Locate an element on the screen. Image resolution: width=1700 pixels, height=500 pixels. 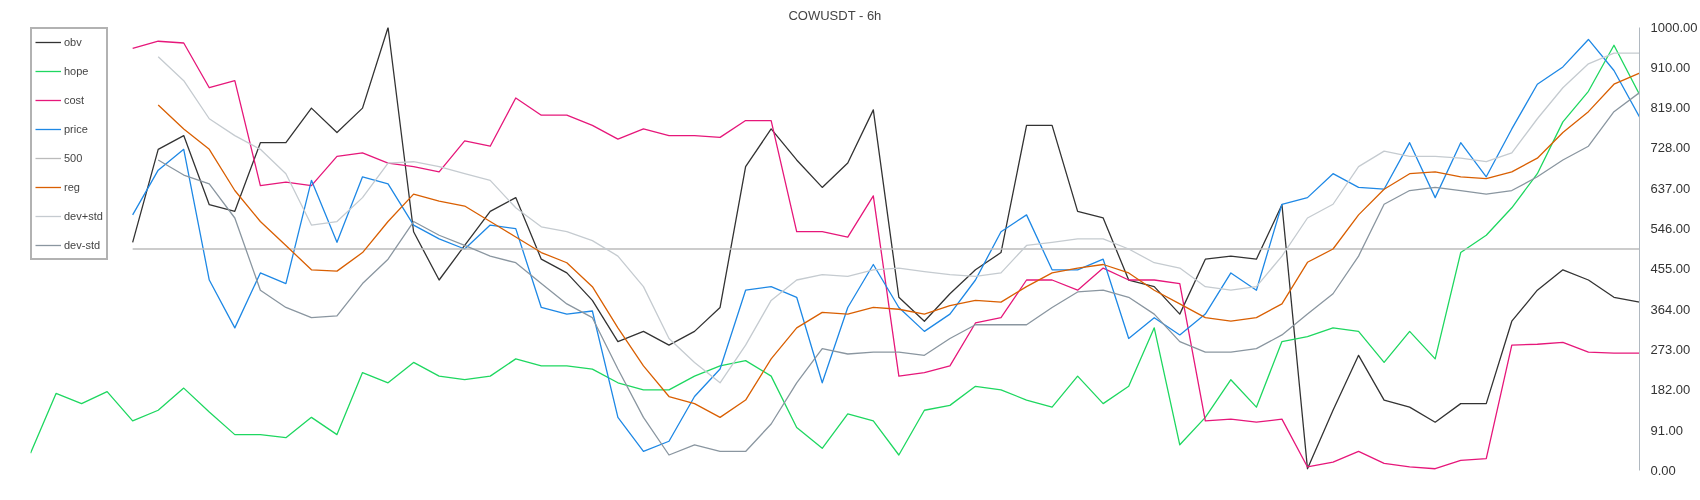
legend-label: 500 is located at coordinates (74, 158).